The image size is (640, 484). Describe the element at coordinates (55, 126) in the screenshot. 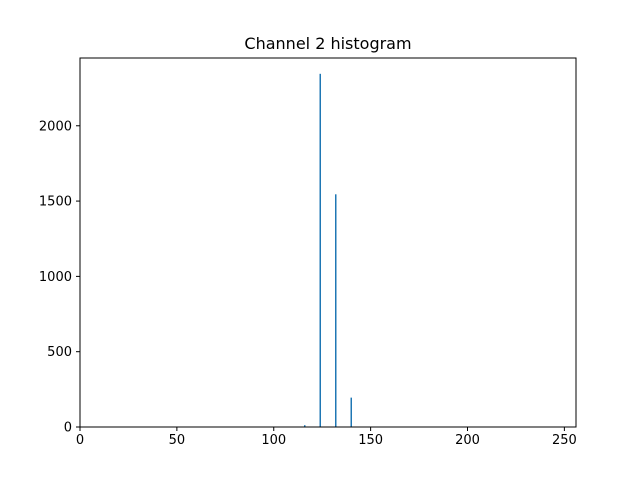

I see `y-tick-label-4: 2000` at that location.